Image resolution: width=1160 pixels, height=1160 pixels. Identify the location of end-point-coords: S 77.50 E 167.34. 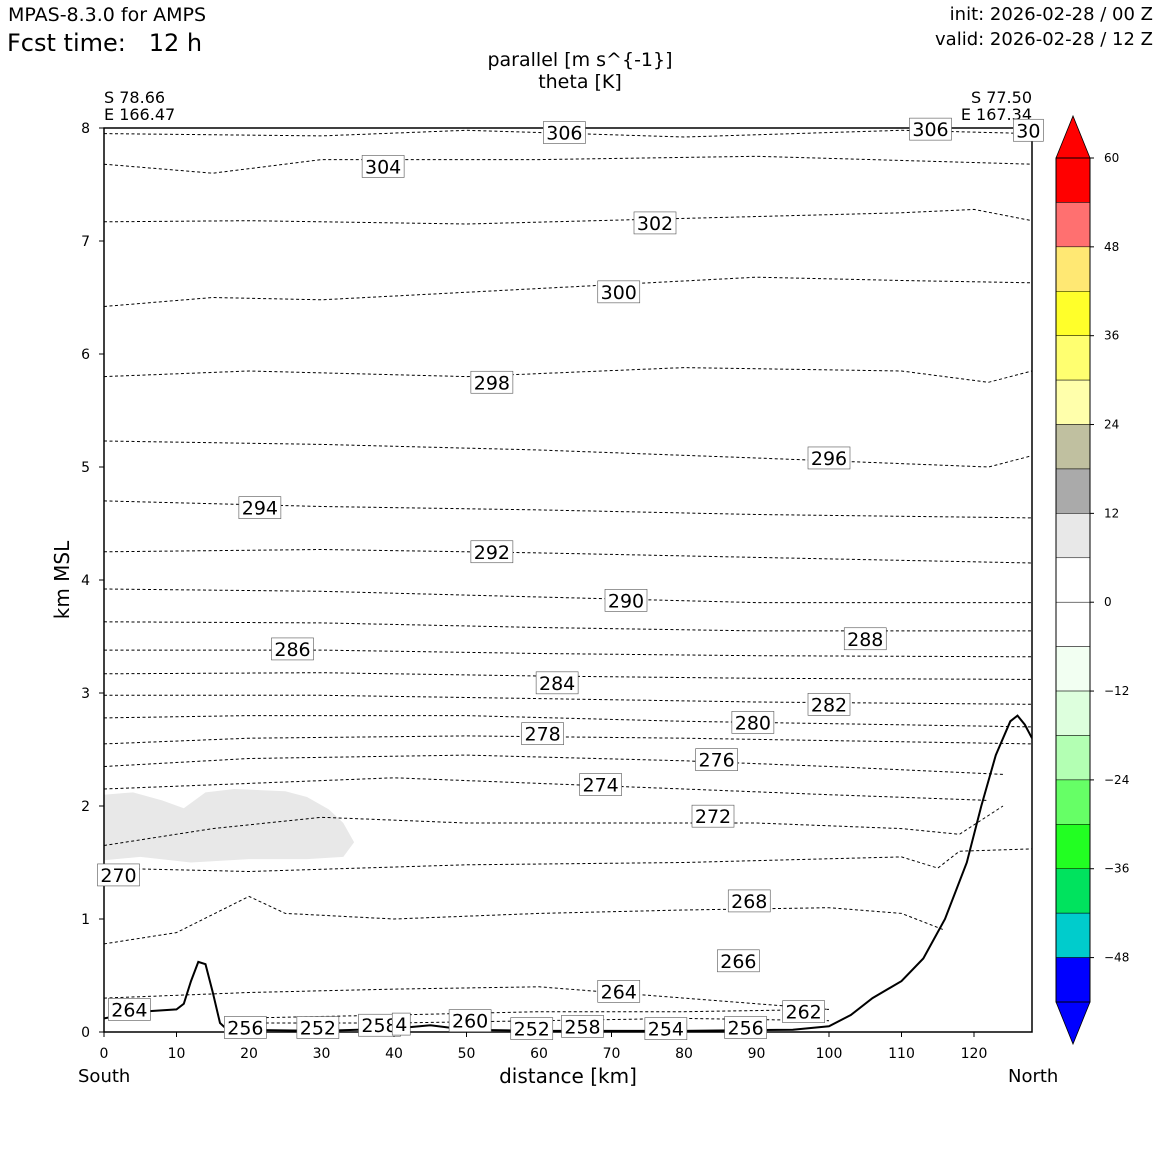
(996, 106).